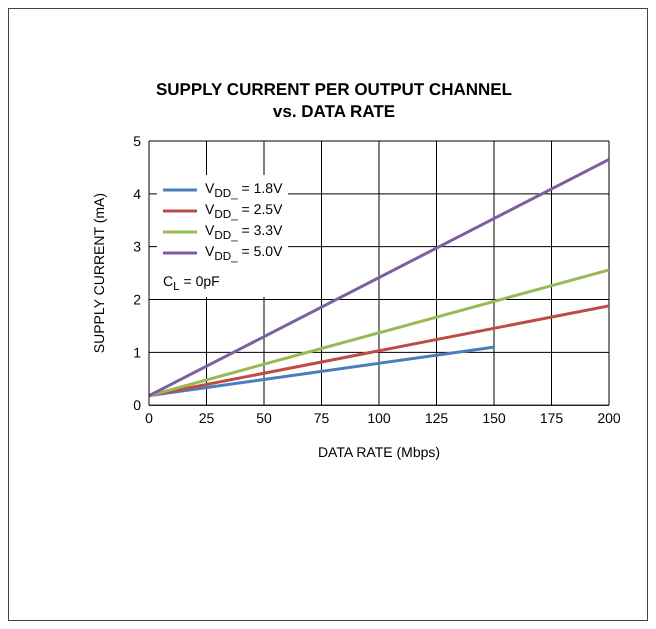 This screenshot has height=629, width=656. What do you see at coordinates (552, 418) in the screenshot?
I see `x-tick-label: 175` at bounding box center [552, 418].